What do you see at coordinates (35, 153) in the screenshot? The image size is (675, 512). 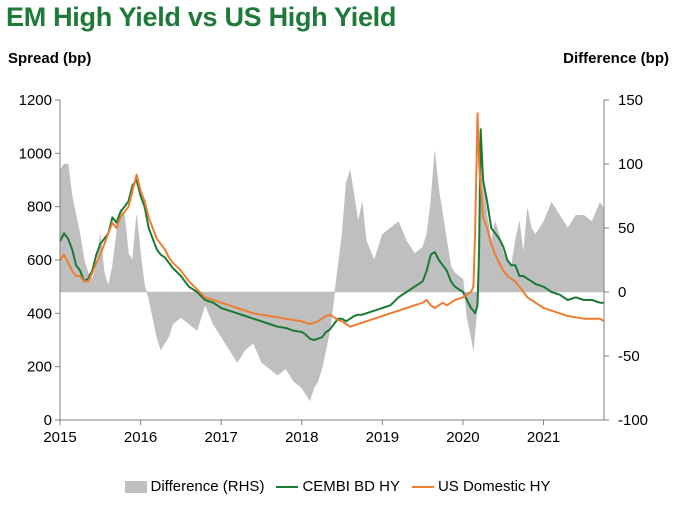 I see `left-tick-label: 1000` at bounding box center [35, 153].